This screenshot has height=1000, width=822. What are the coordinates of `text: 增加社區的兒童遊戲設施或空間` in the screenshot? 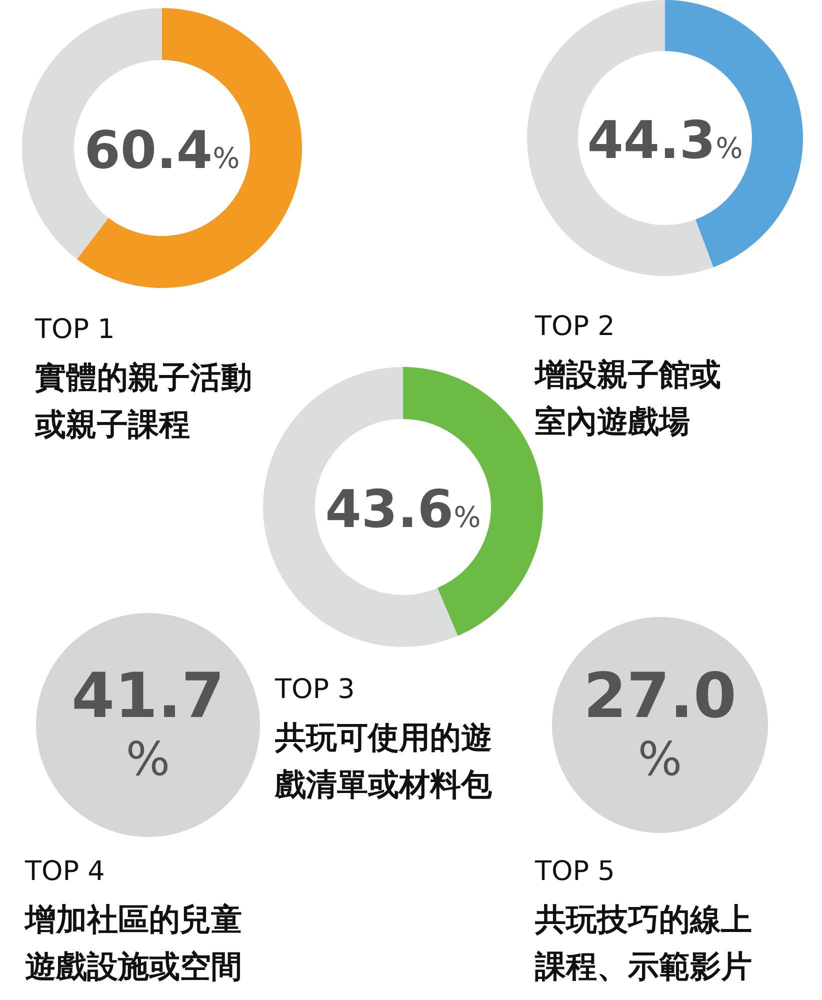 It's located at (132, 943).